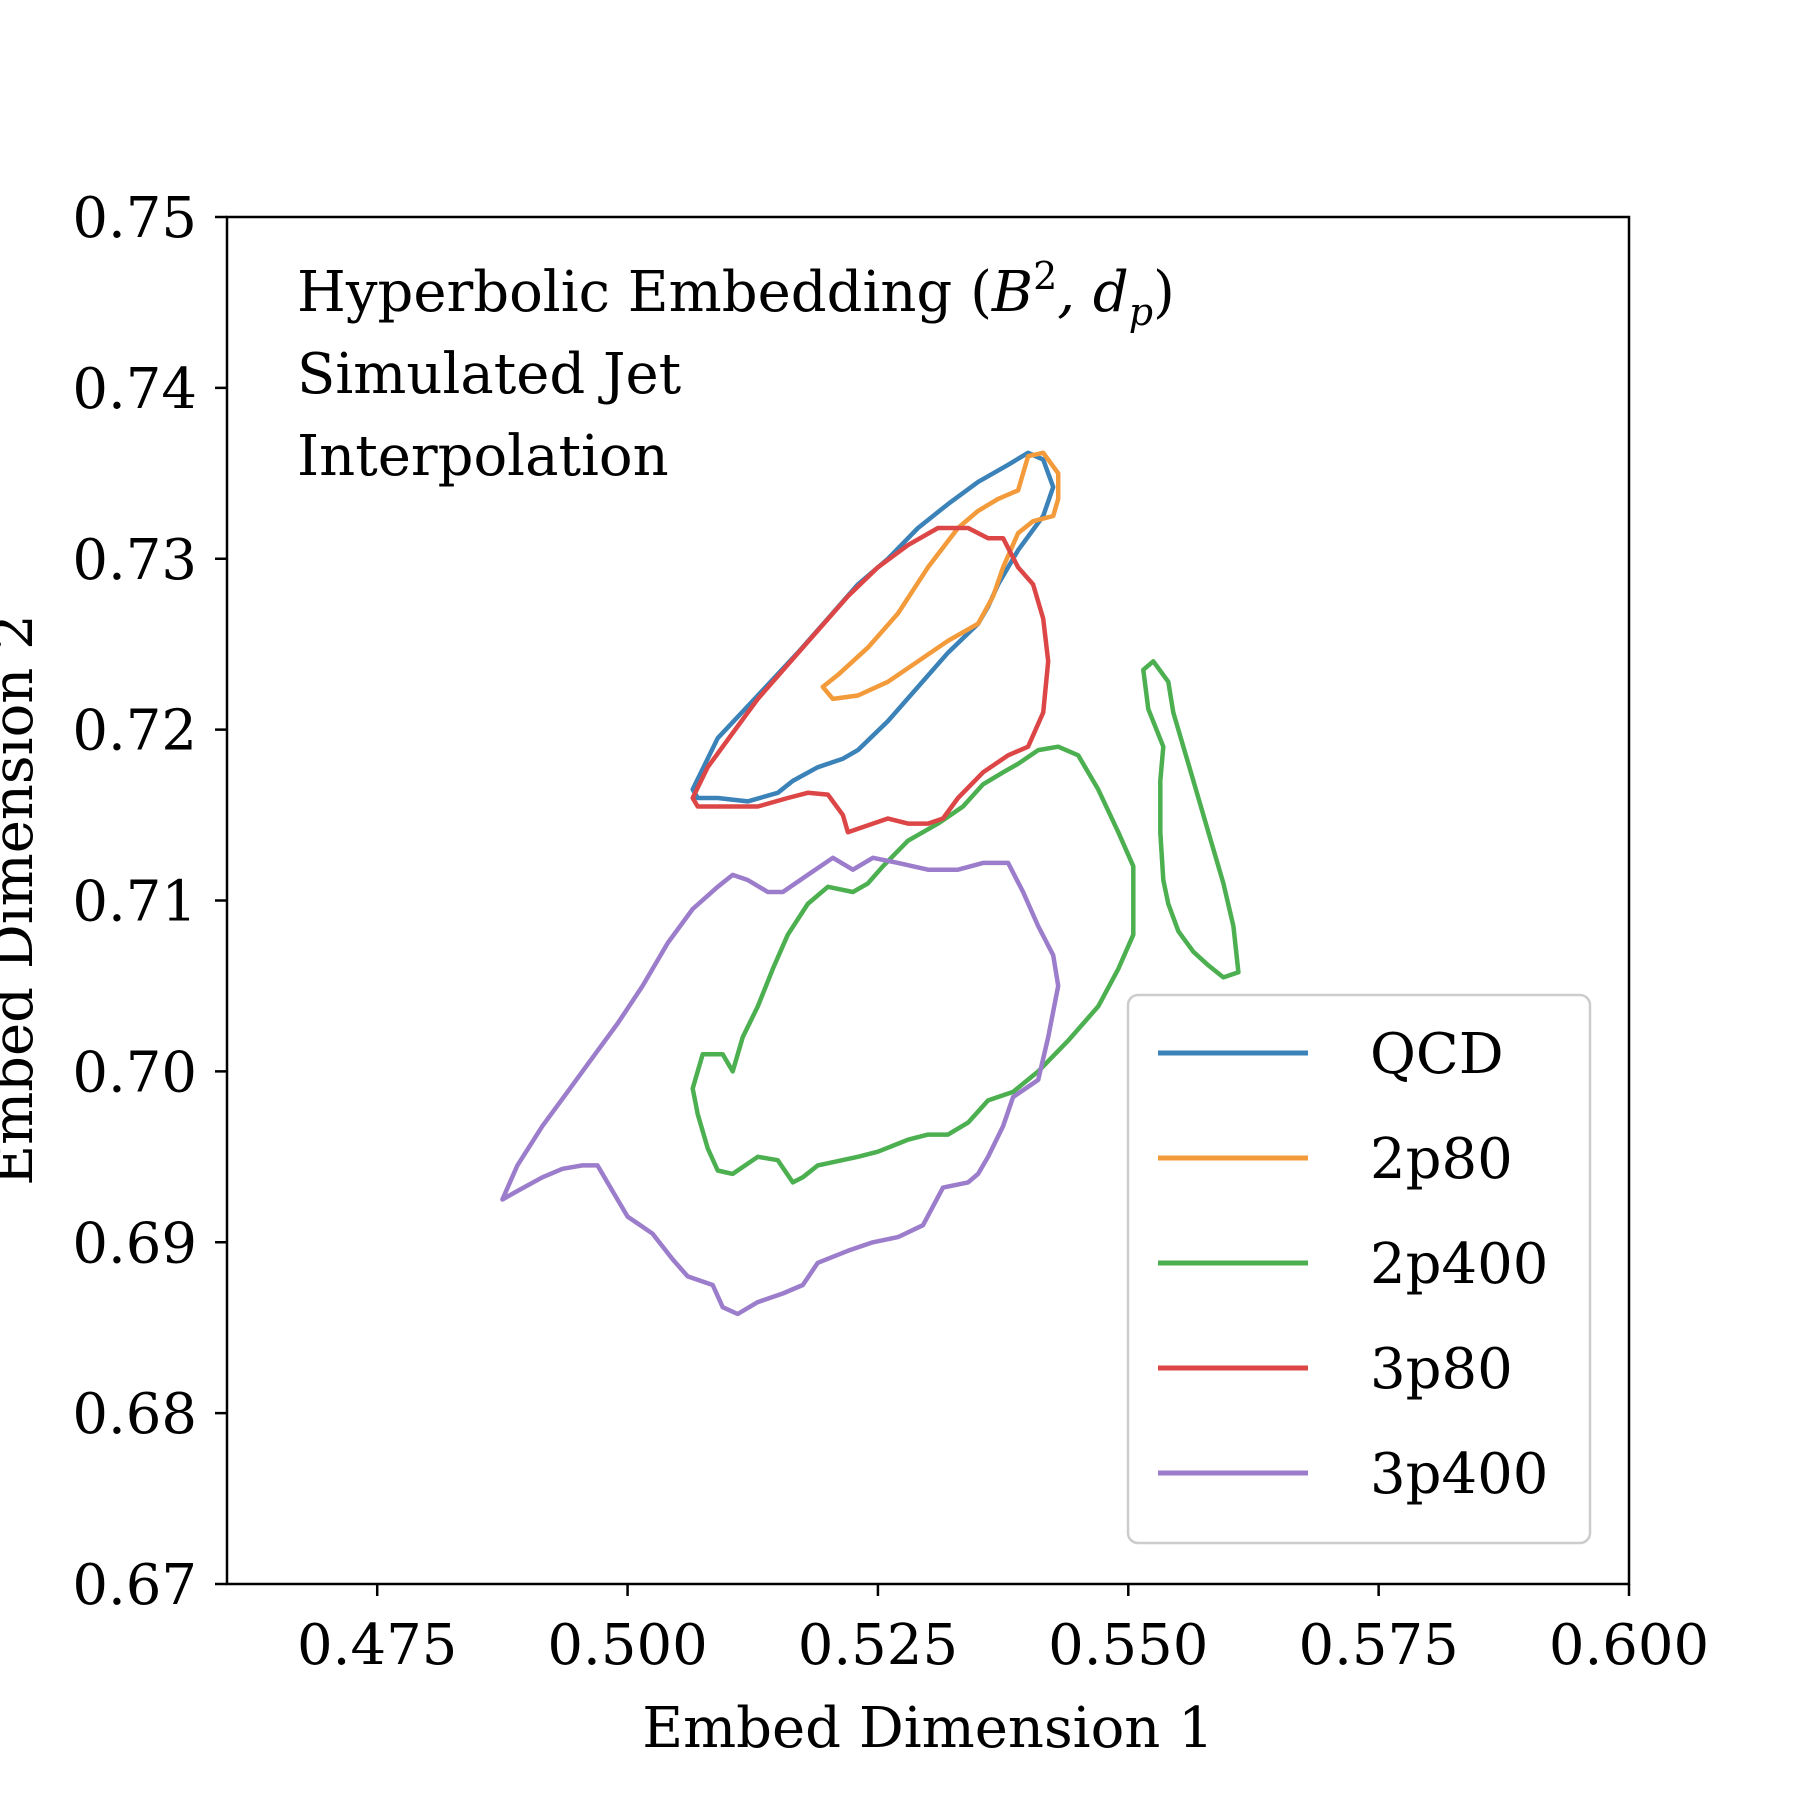 The image size is (1800, 1800). I want to click on legend: QCD 2p80 2p400 3p80 3p400, so click(1359, 1269).